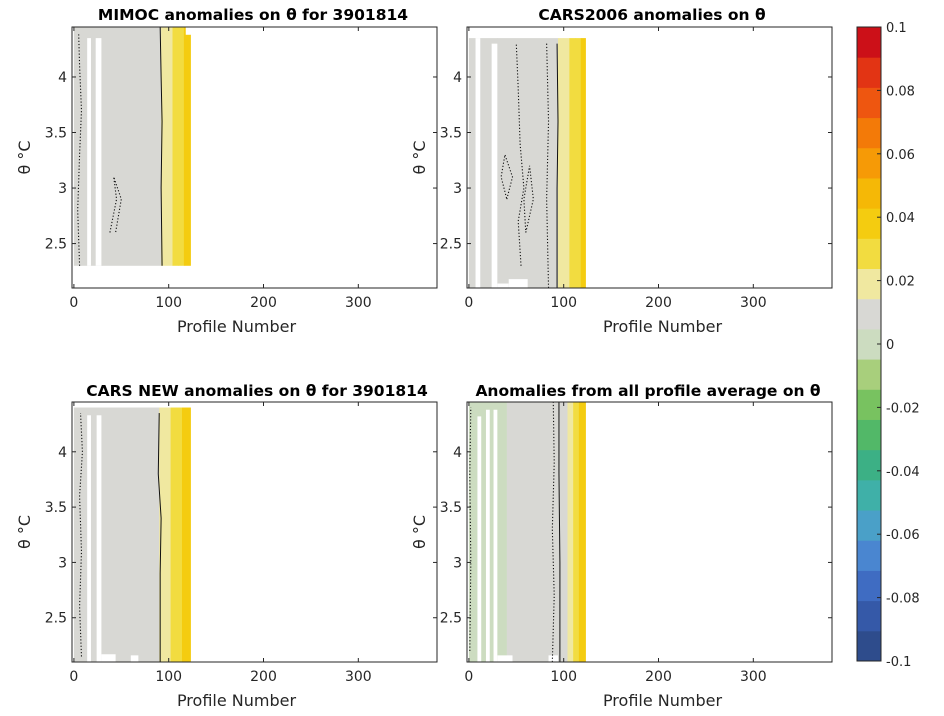  I want to click on colorbar-tick-label: -0.06, so click(903, 535).